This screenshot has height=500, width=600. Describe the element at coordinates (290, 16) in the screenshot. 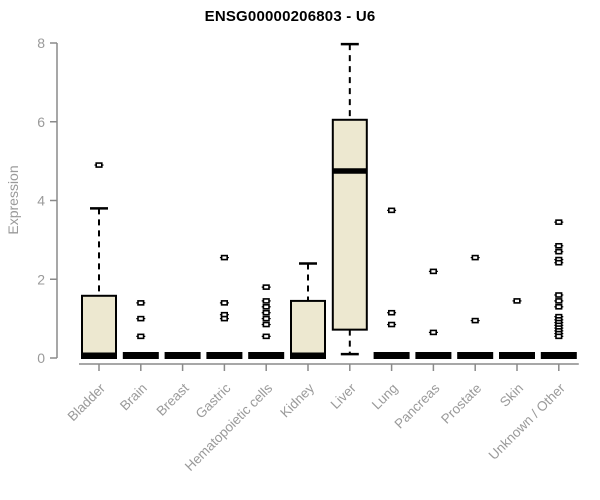

I see `chart-title: ENSG00000206803 - U6` at that location.